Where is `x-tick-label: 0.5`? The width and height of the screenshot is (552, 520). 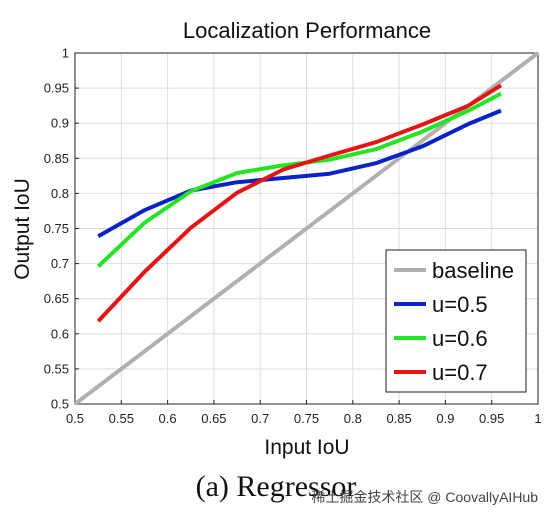
x-tick-label: 0.5 is located at coordinates (75, 418).